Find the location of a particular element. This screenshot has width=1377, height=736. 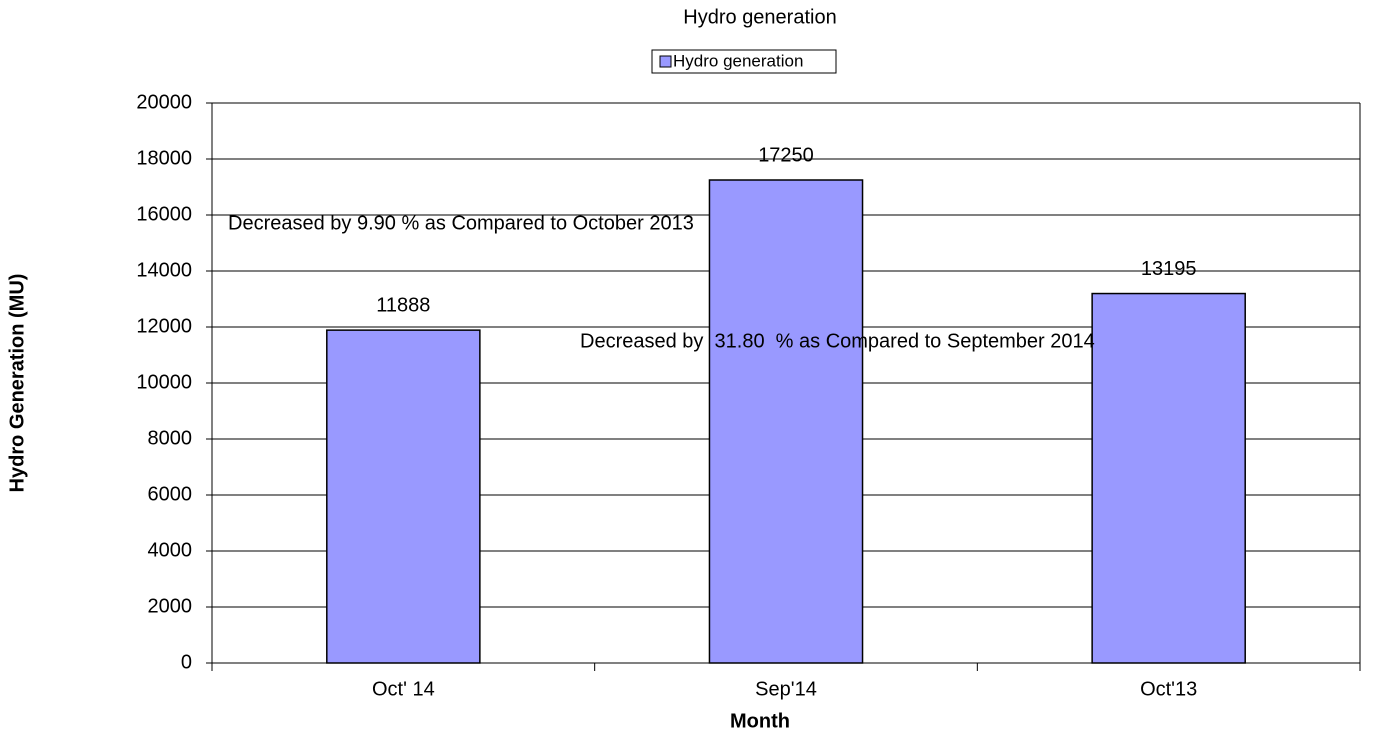

chart-title: Hydro generation is located at coordinates (759, 17).